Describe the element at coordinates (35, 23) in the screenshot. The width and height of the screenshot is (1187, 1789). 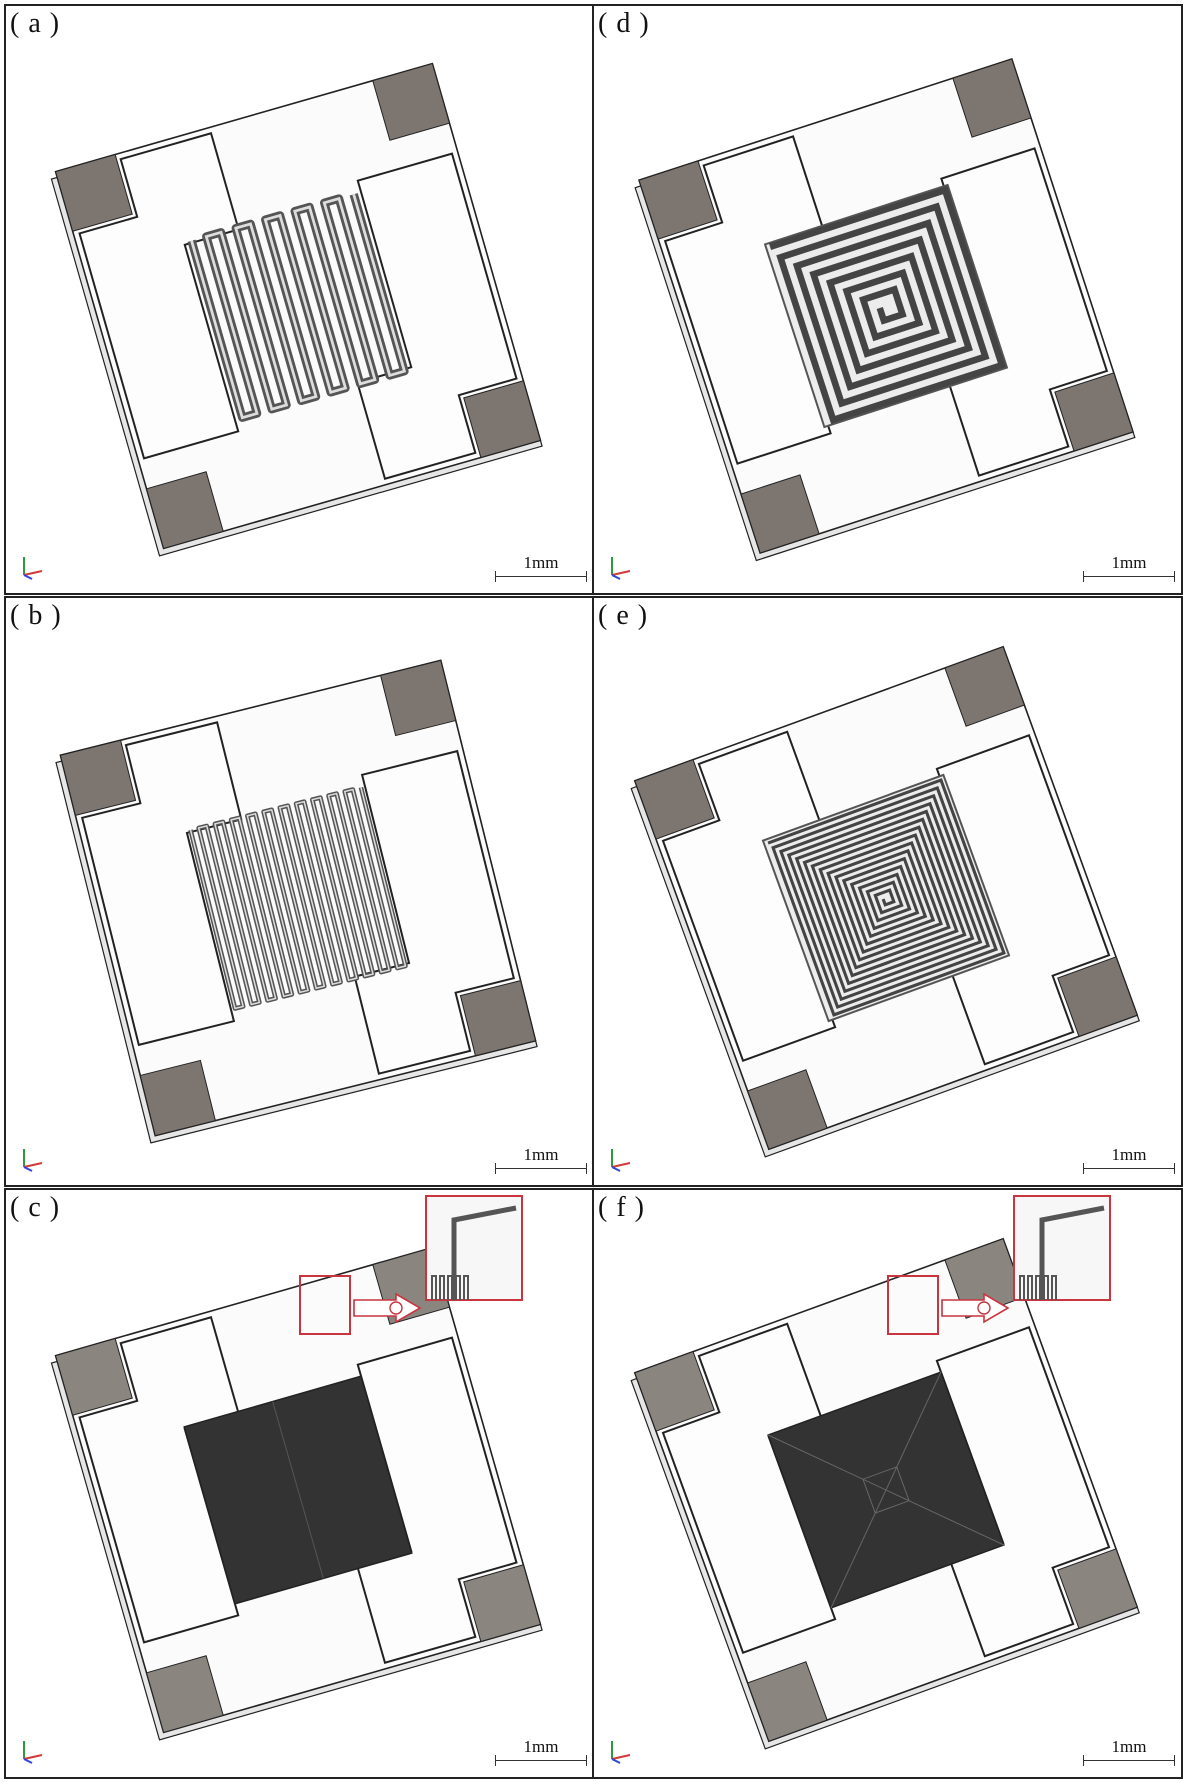
I see `panel-label: ( a )` at that location.